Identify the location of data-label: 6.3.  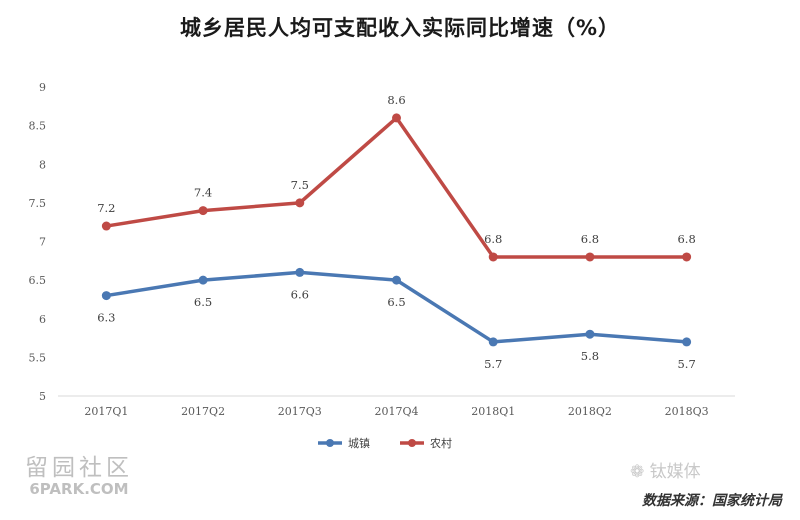
(106, 318).